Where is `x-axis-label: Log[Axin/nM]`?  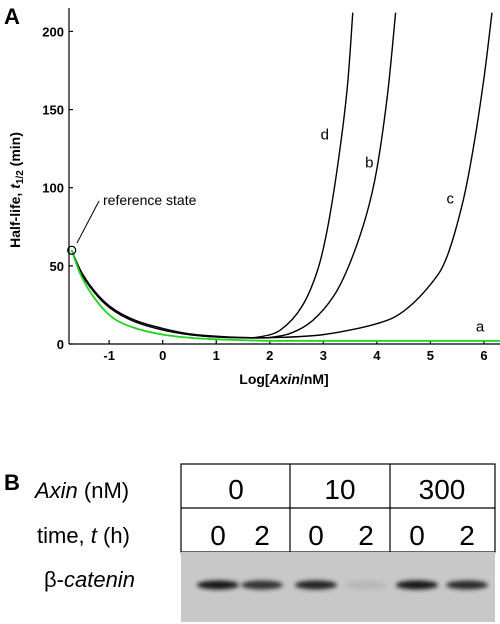 x-axis-label: Log[Axin/nM] is located at coordinates (283, 379).